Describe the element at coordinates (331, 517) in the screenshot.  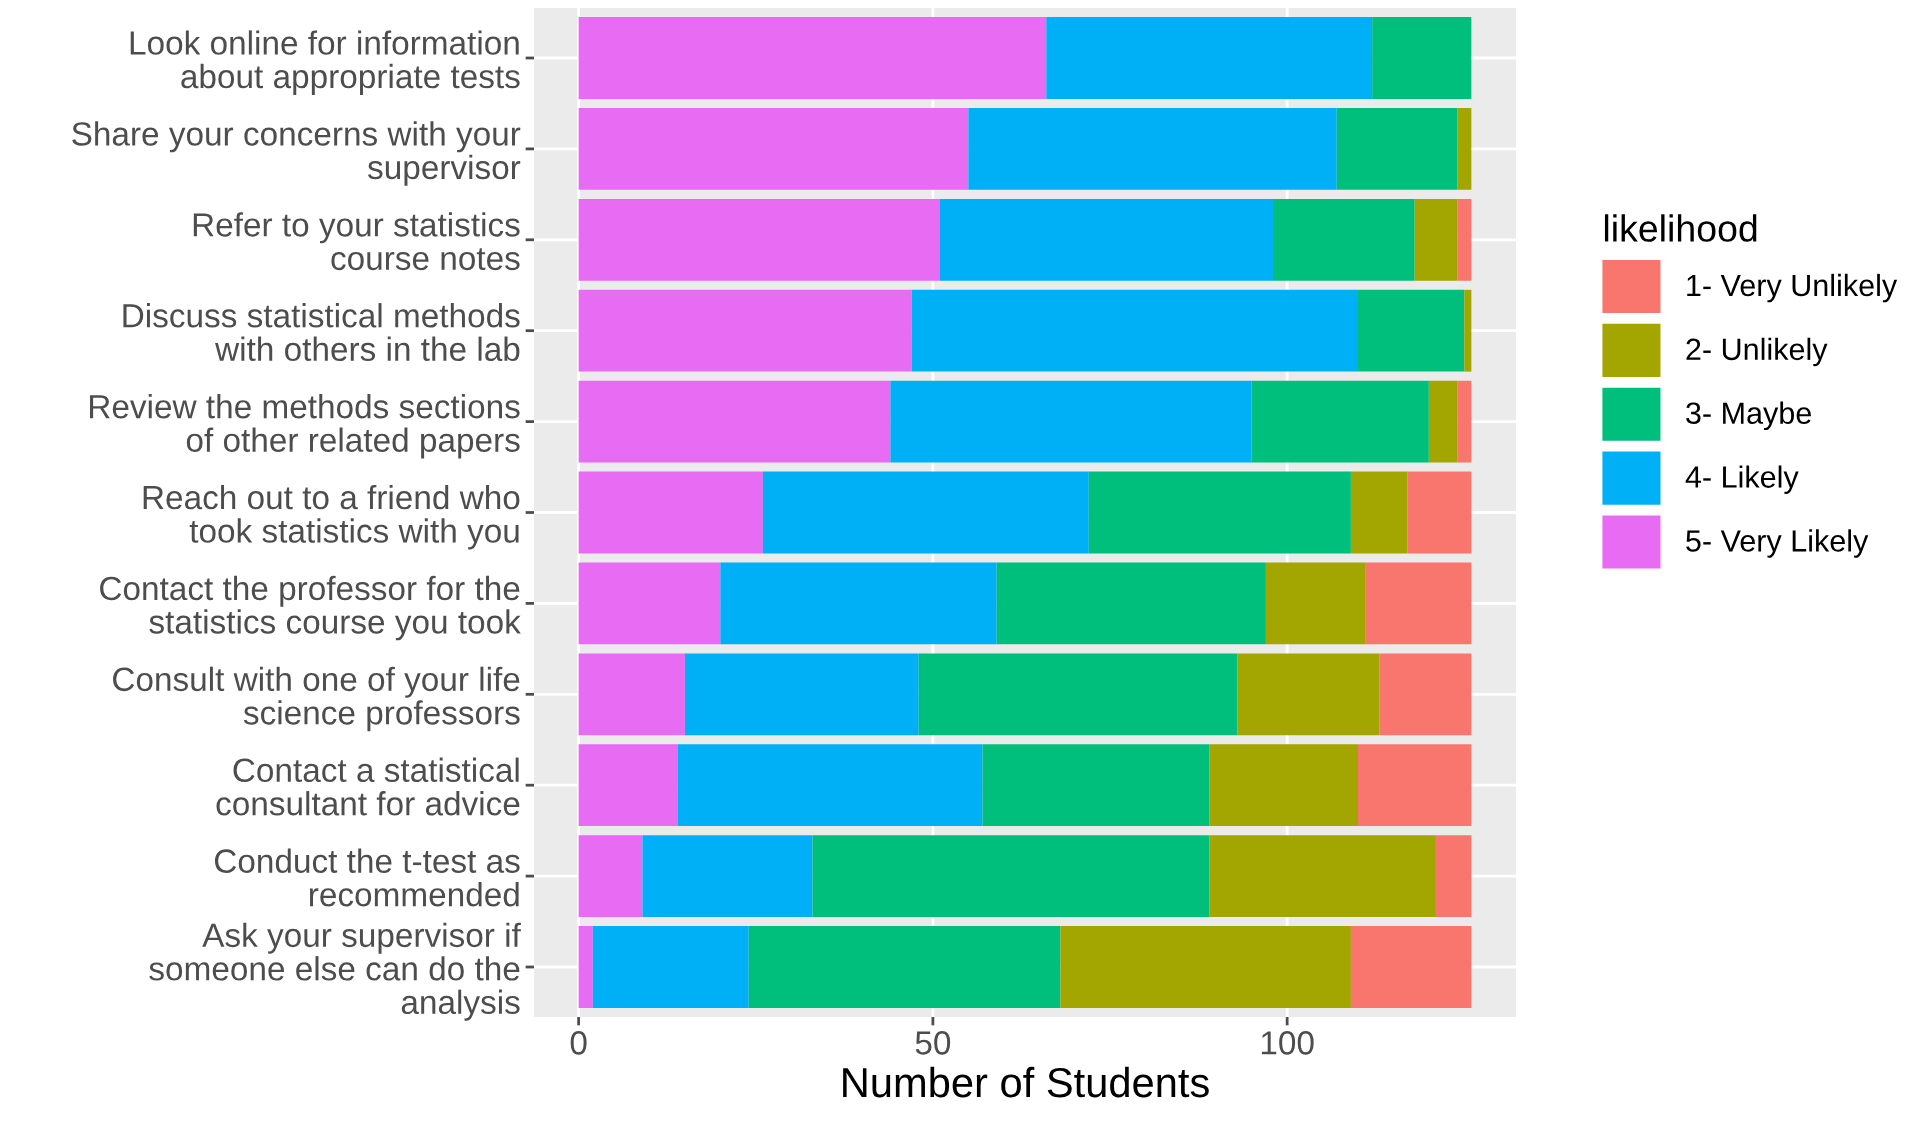
I see `y-tick-label: Reach out to a friend who took statistics with you` at that location.